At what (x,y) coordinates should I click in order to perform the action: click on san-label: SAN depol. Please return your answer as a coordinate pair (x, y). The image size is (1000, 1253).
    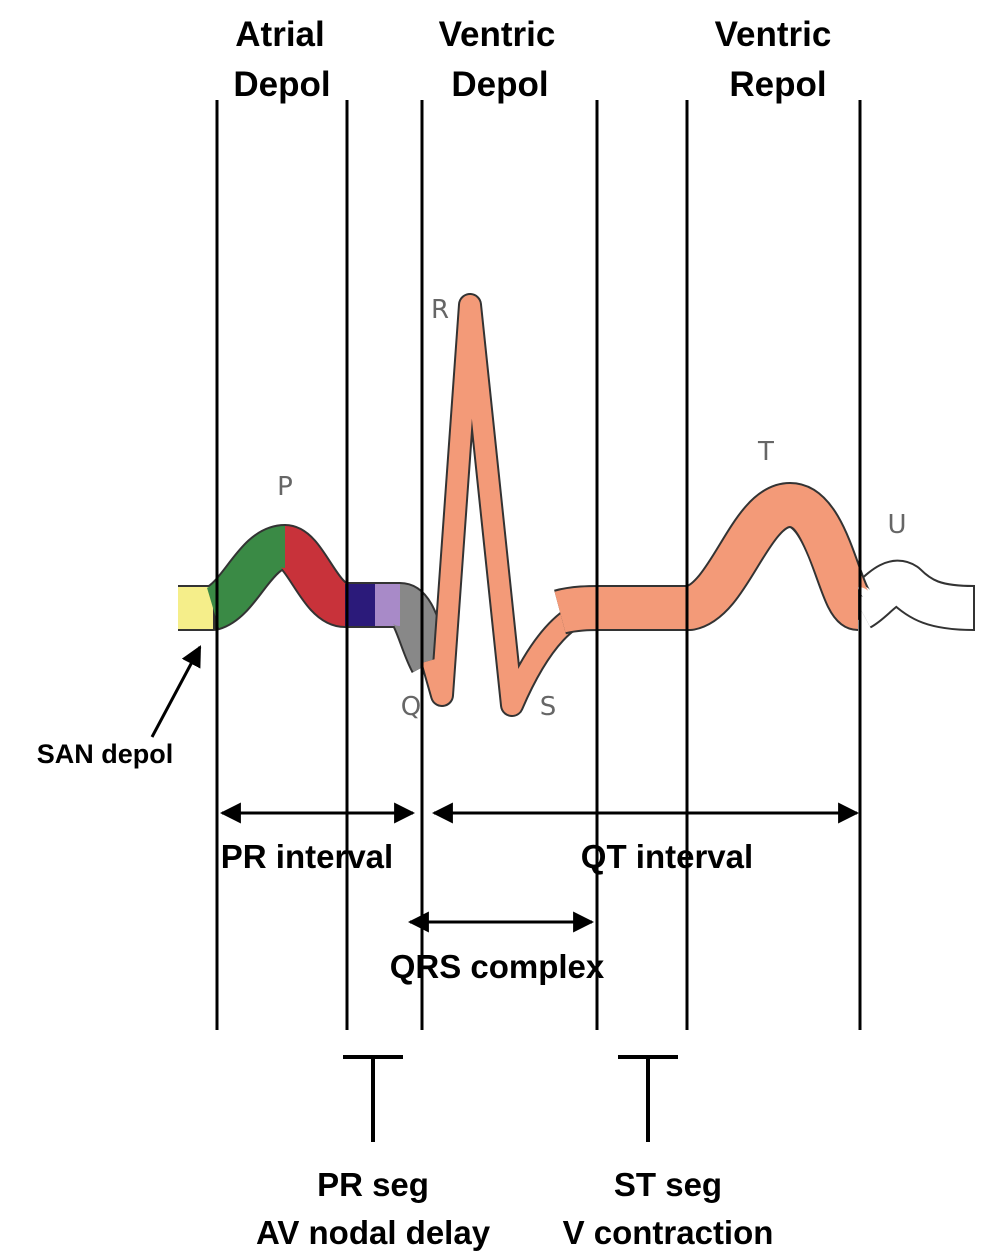
    Looking at the image, I should click on (105, 754).